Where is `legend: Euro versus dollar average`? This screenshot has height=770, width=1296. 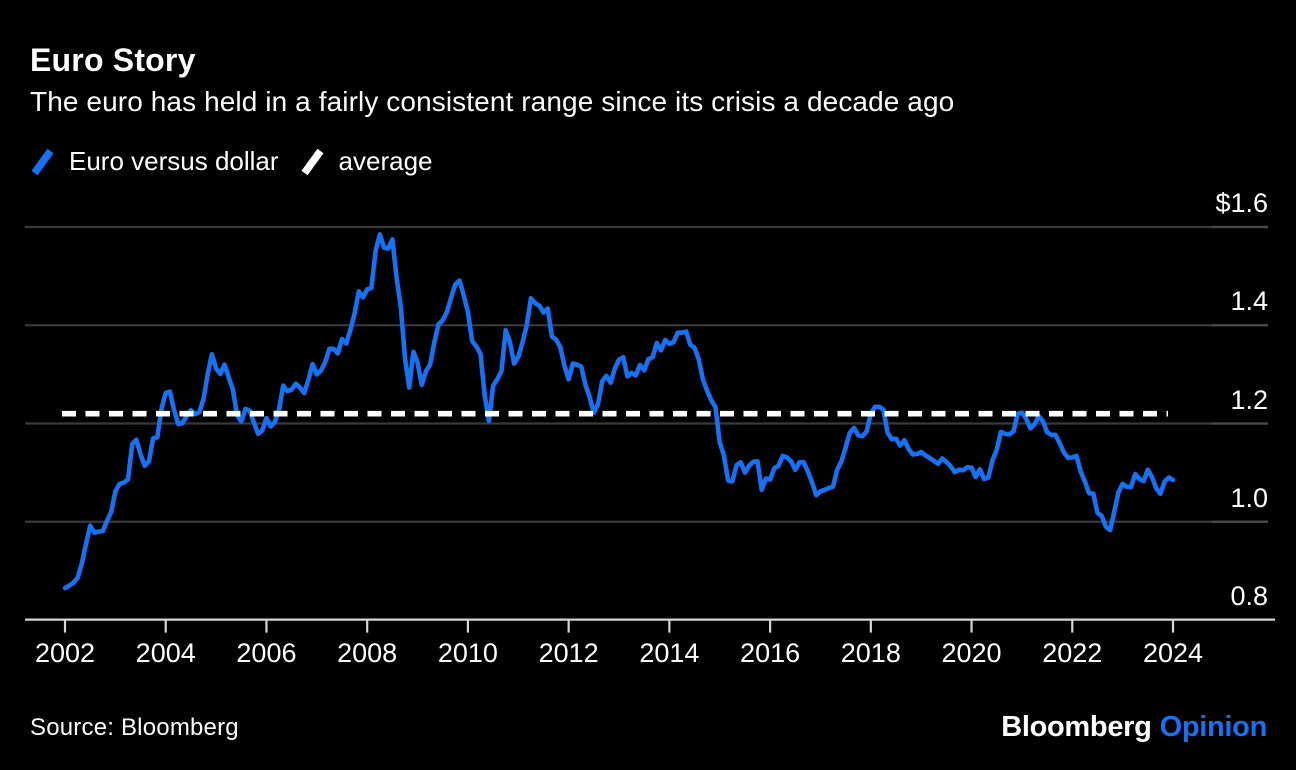 legend: Euro versus dollar average is located at coordinates (231, 161).